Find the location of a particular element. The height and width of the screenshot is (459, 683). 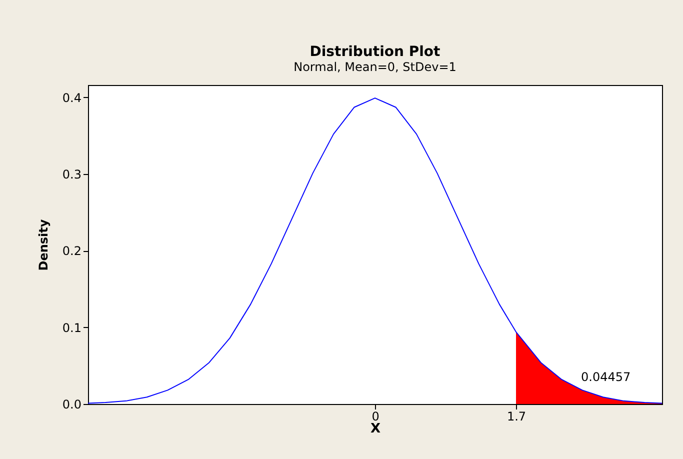

y-tick-label: 0.0 is located at coordinates (72, 405).